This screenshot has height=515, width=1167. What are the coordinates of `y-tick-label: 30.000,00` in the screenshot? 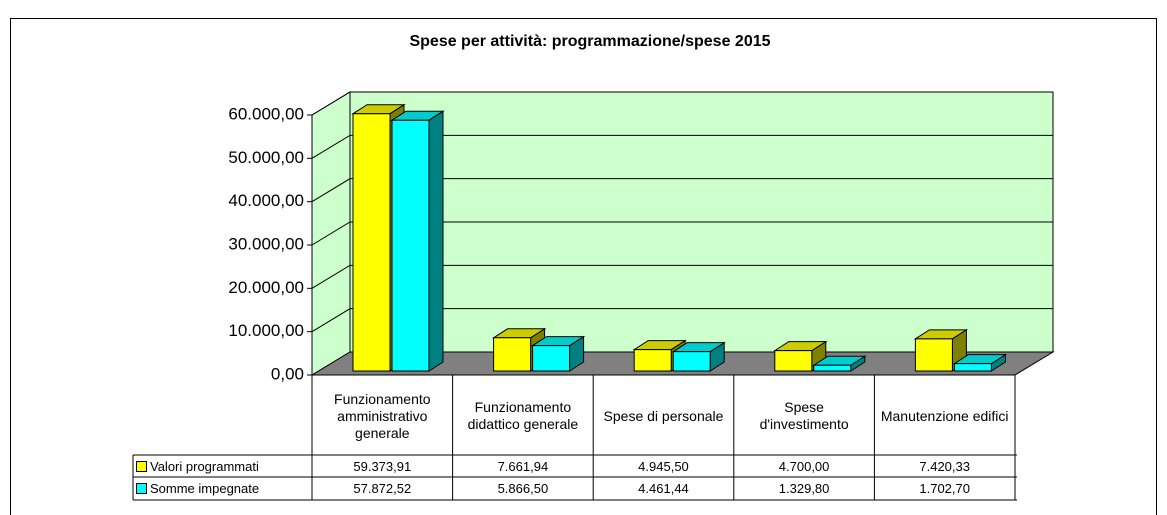 It's located at (266, 243).